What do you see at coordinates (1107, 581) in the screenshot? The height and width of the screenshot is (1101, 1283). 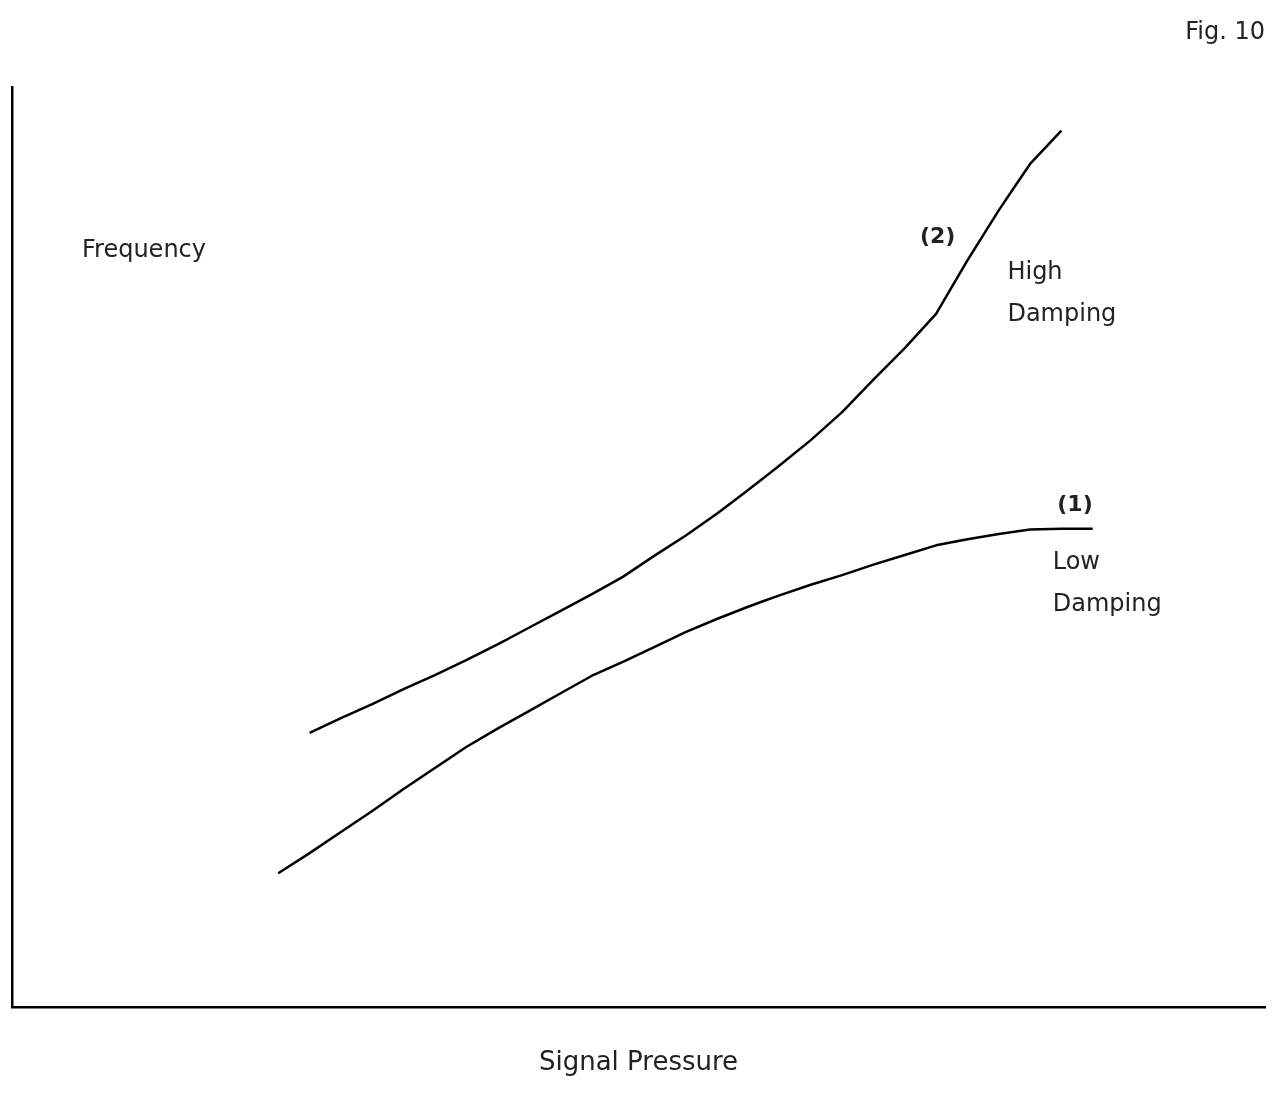 I see `annotation: Low Damping` at bounding box center [1107, 581].